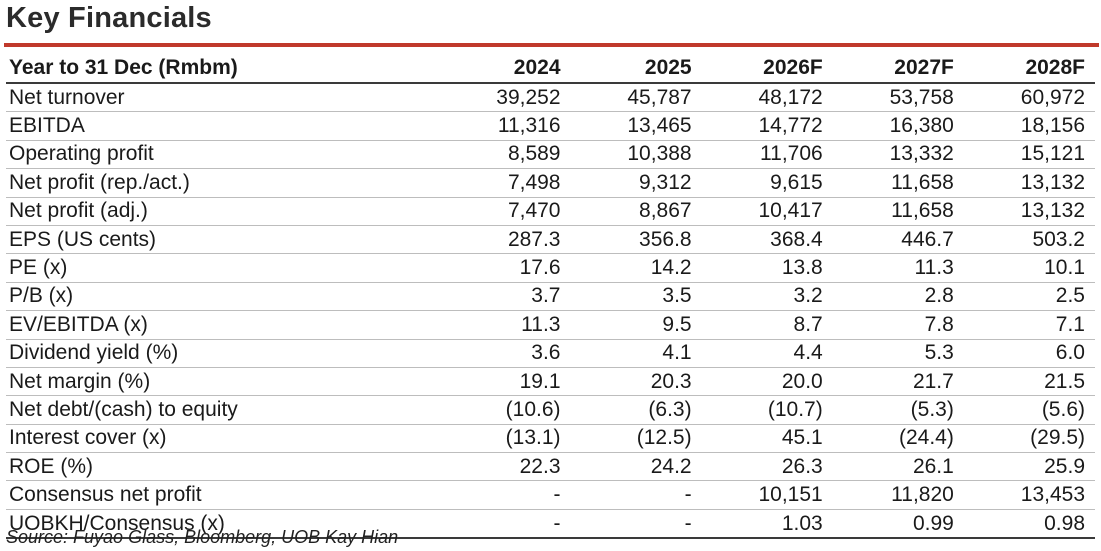 Image resolution: width=1101 pixels, height=551 pixels. What do you see at coordinates (505, 211) in the screenshot?
I see `value-cell: 7,470` at bounding box center [505, 211].